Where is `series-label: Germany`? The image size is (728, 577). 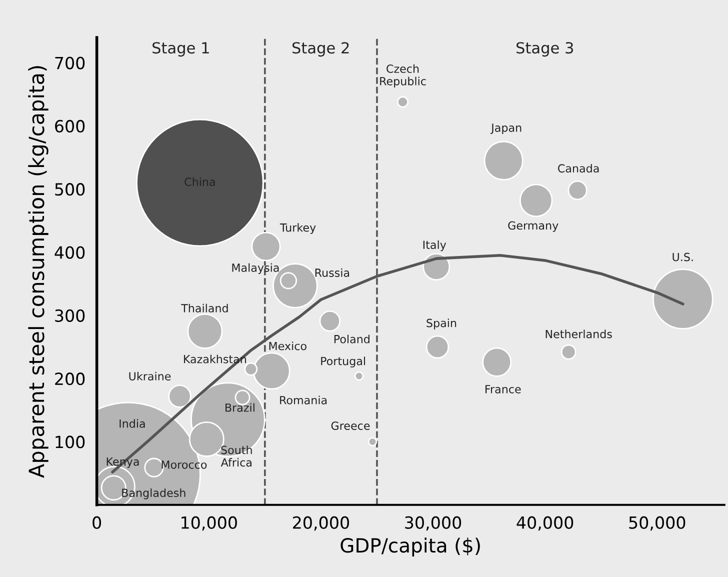 series-label: Germany is located at coordinates (533, 226).